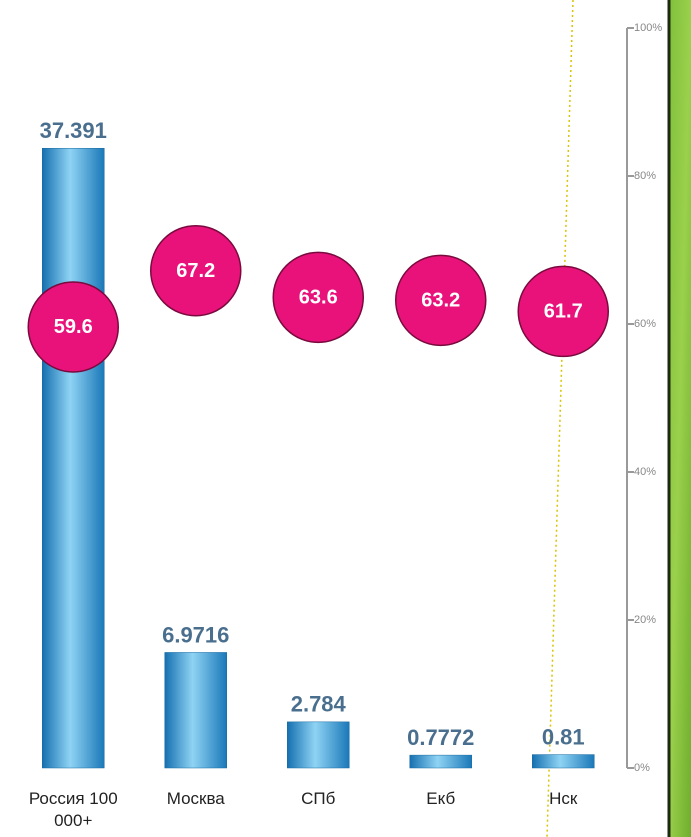 The image size is (691, 837). I want to click on bar-value-label: 0.7772, so click(440, 737).